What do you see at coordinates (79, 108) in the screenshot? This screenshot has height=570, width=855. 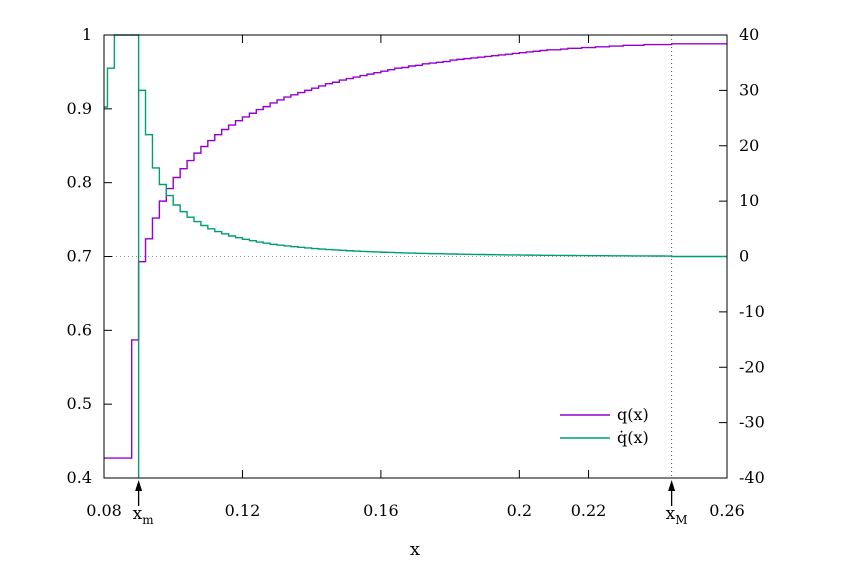 I see `y-left-tick-label: 0.9` at bounding box center [79, 108].